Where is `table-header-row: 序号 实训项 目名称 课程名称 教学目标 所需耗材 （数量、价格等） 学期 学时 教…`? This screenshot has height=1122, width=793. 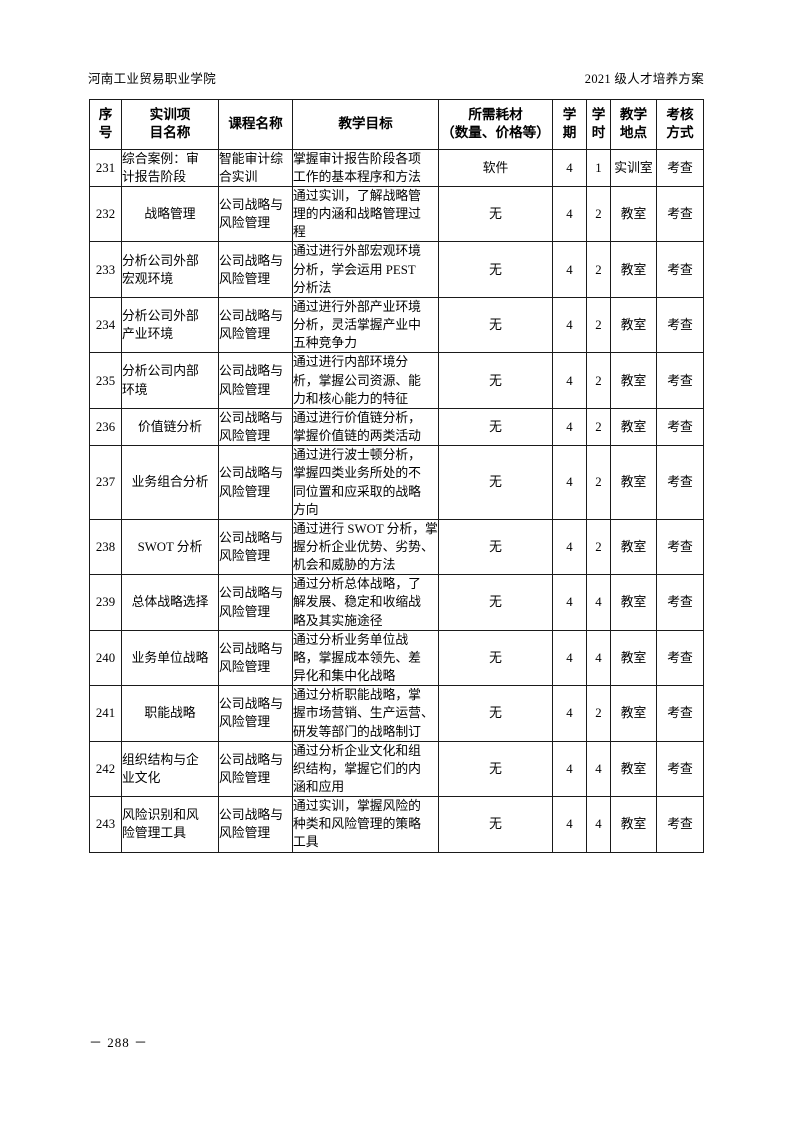
table-header-row: 序号 实训项 目名称 课程名称 教学目标 所需耗材 （数量、价格等） 学期 学时 教… is located at coordinates (396, 124).